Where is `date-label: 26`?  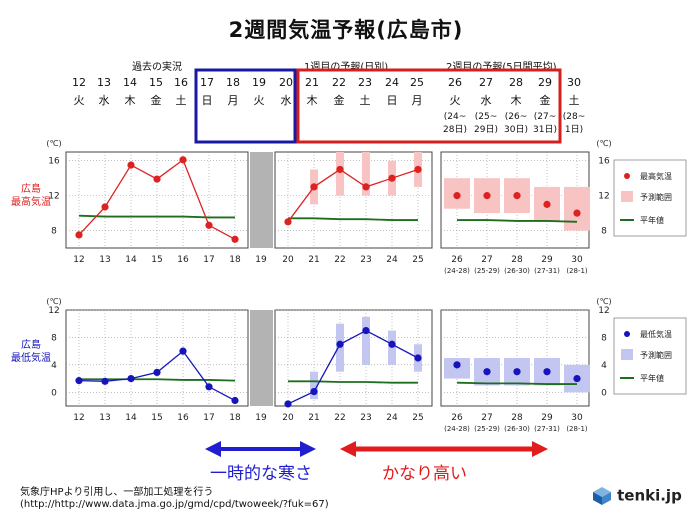
date-label: 26 is located at coordinates (455, 82).